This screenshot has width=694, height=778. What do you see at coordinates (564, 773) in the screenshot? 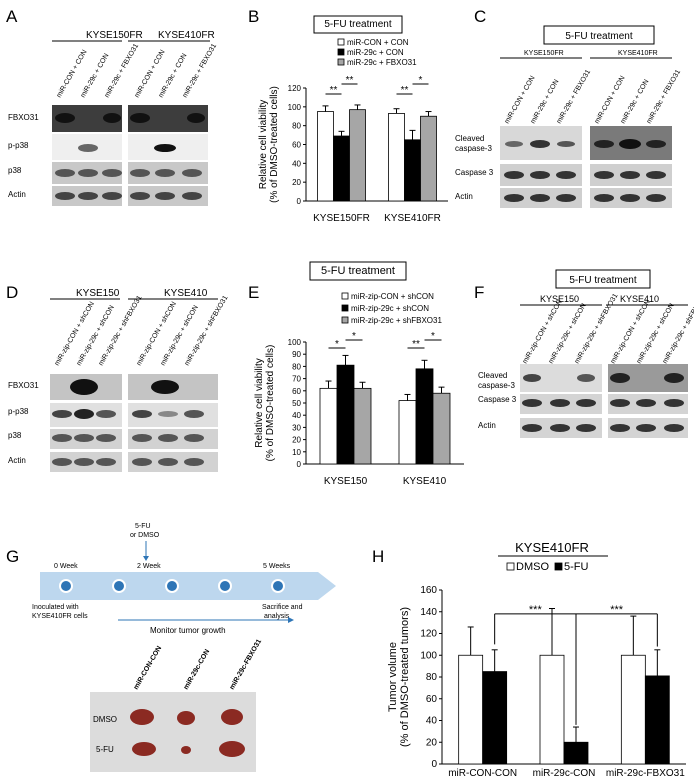
I see `x-category-label: miR-29c-CON` at bounding box center [564, 773].